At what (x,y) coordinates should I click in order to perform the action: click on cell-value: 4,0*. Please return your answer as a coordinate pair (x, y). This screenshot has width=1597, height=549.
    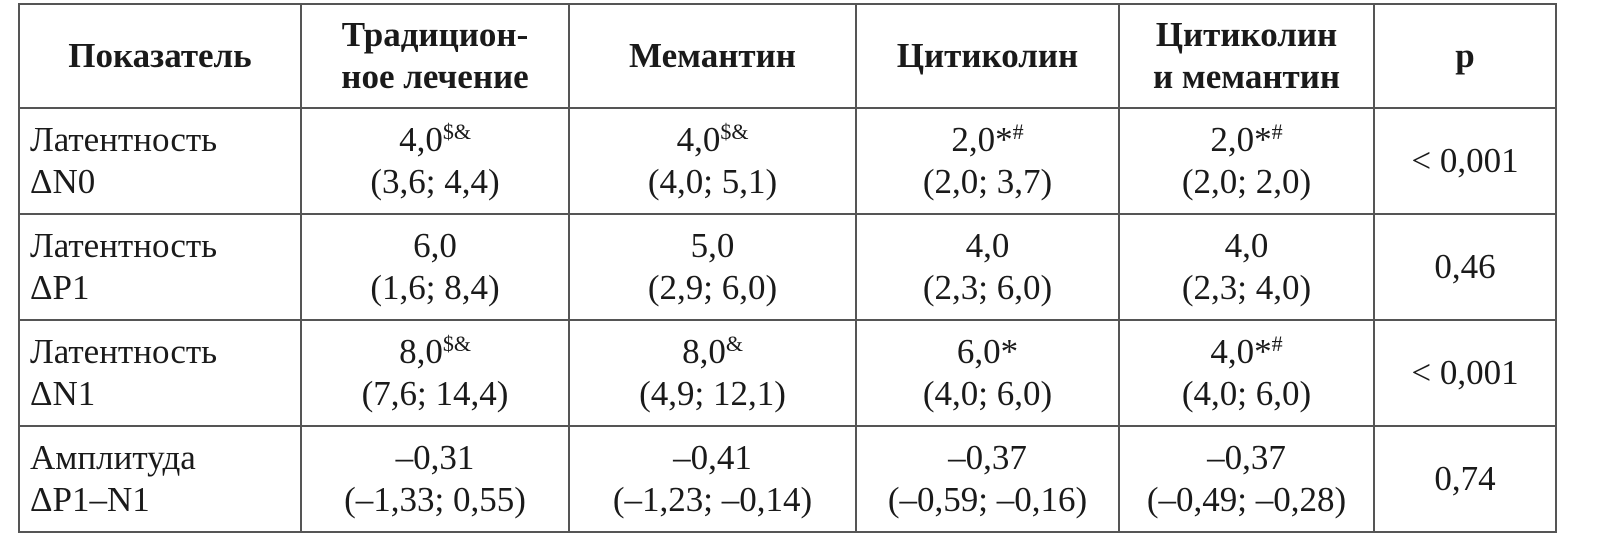
    Looking at the image, I should click on (1241, 351).